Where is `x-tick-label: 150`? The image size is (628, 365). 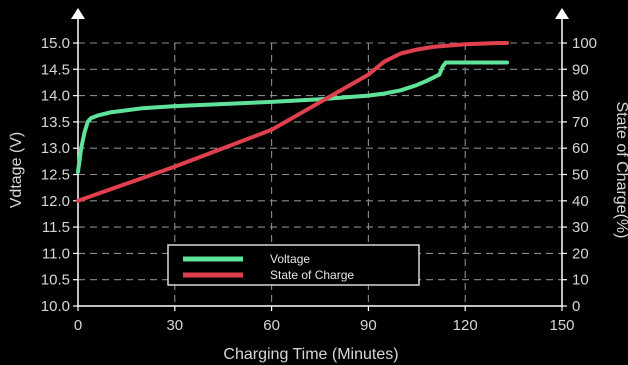
x-tick-label: 150 is located at coordinates (561, 325).